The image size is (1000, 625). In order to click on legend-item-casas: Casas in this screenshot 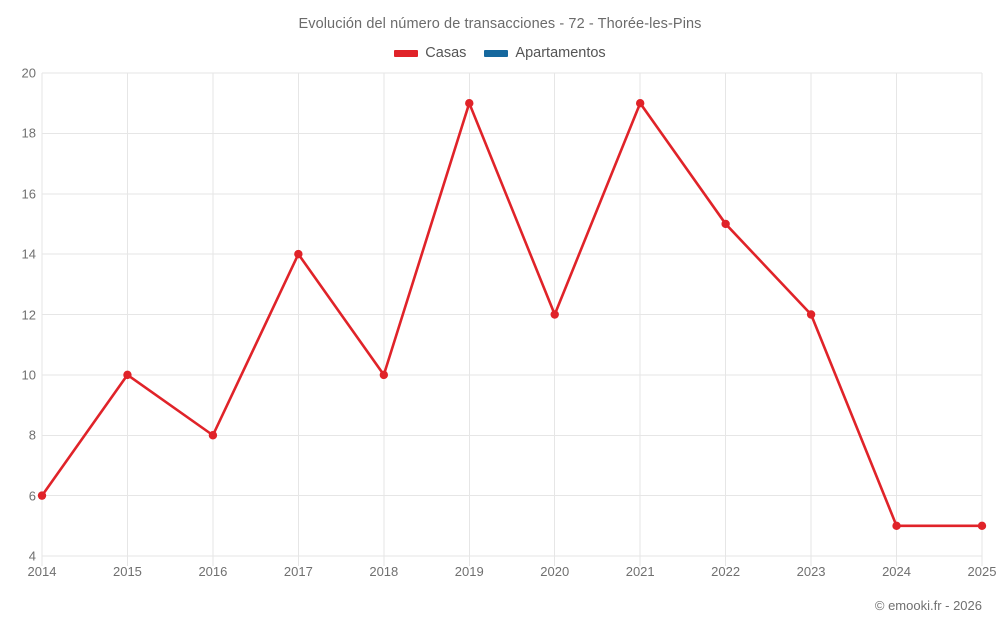, I will do `click(430, 53)`.